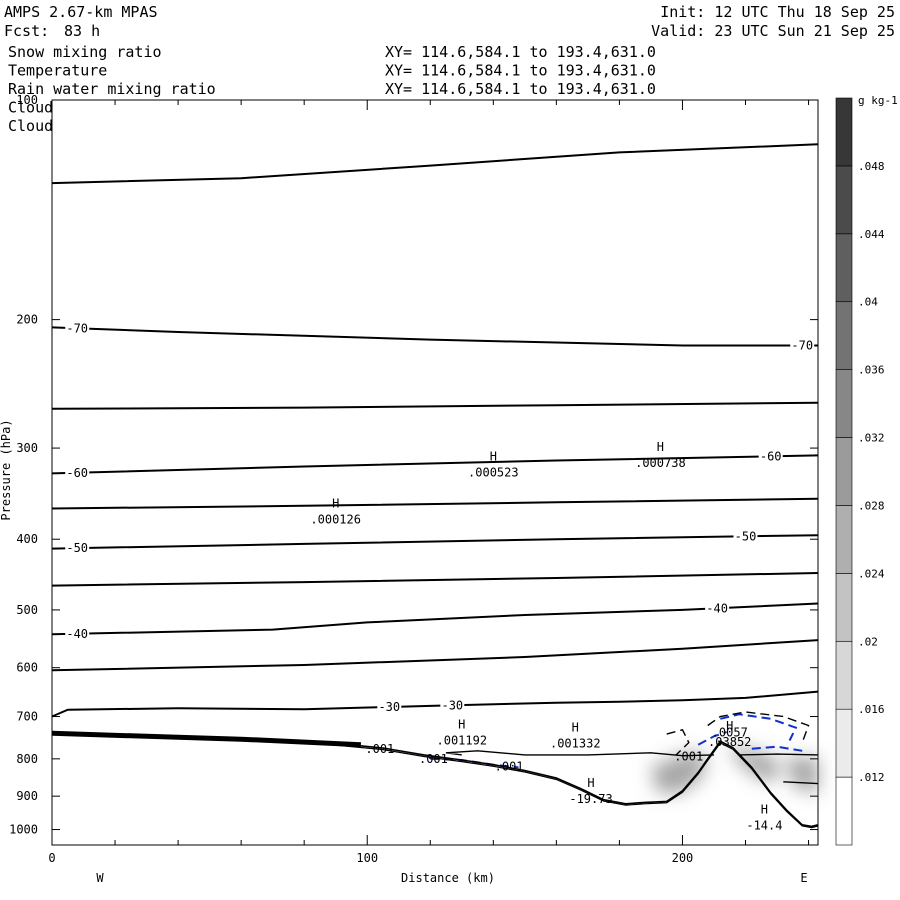  What do you see at coordinates (871, 438) in the screenshot?
I see `colorbar-tick-label: .032` at bounding box center [871, 438].